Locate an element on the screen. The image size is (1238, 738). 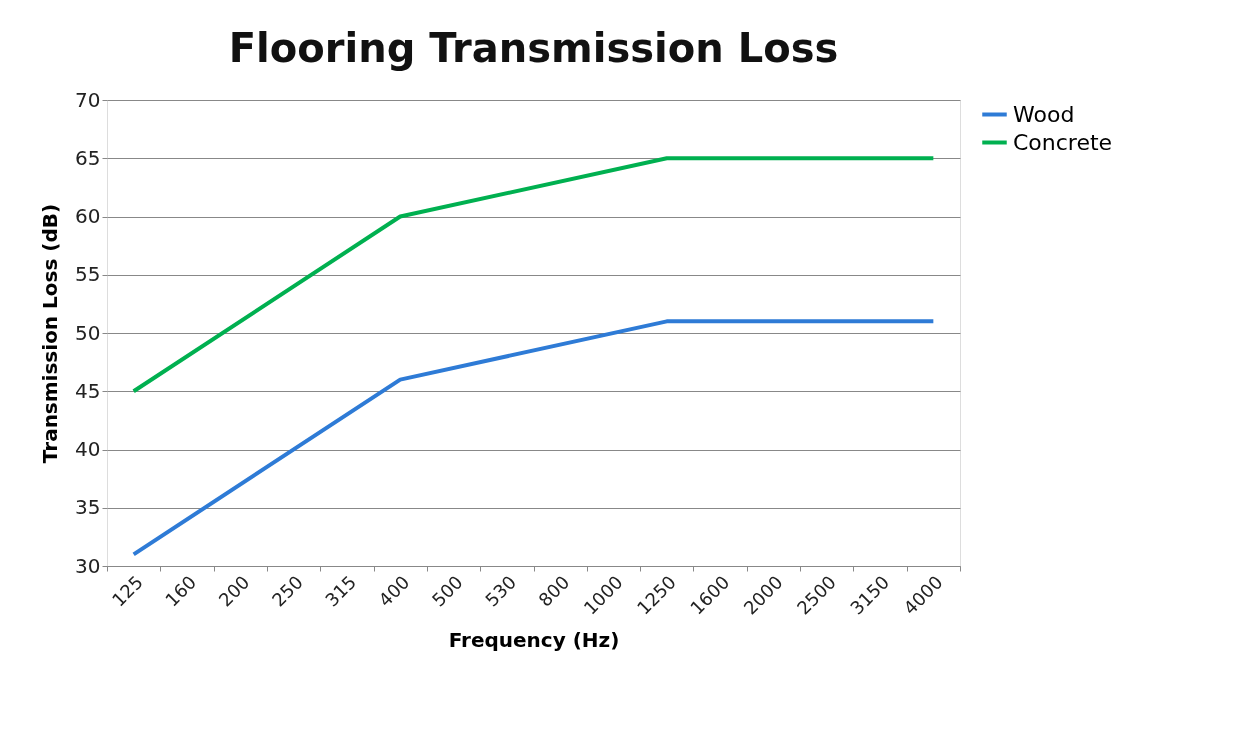
y-tick-label: 65 is located at coordinates (88, 157).